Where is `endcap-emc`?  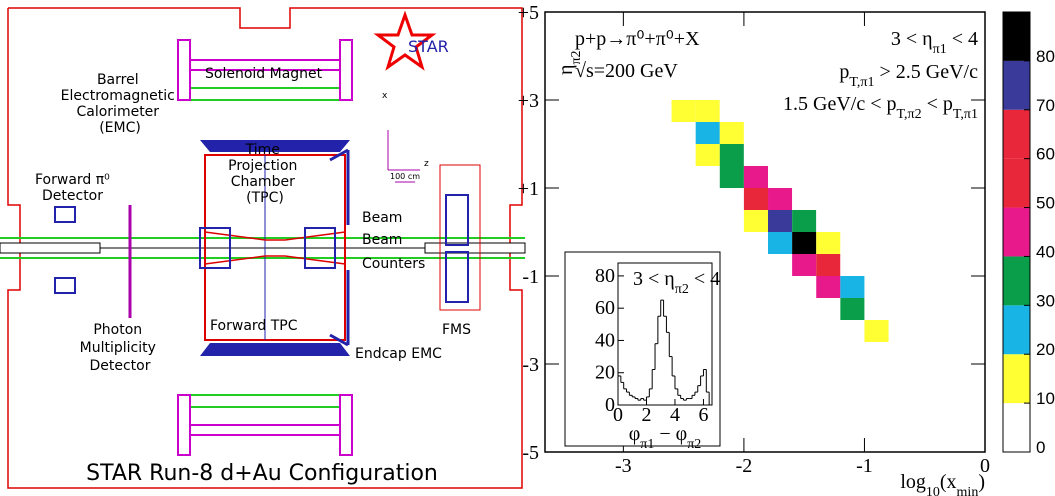 endcap-emc is located at coordinates (339, 247).